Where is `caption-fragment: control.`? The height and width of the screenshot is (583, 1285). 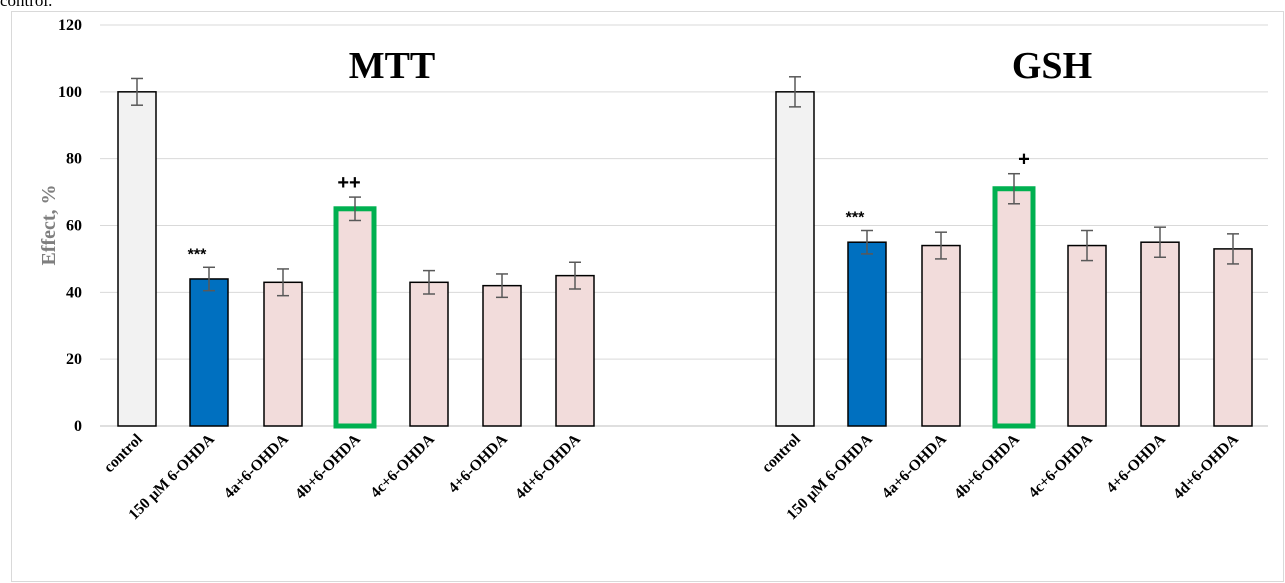
caption-fragment: control. is located at coordinates (26, 5).